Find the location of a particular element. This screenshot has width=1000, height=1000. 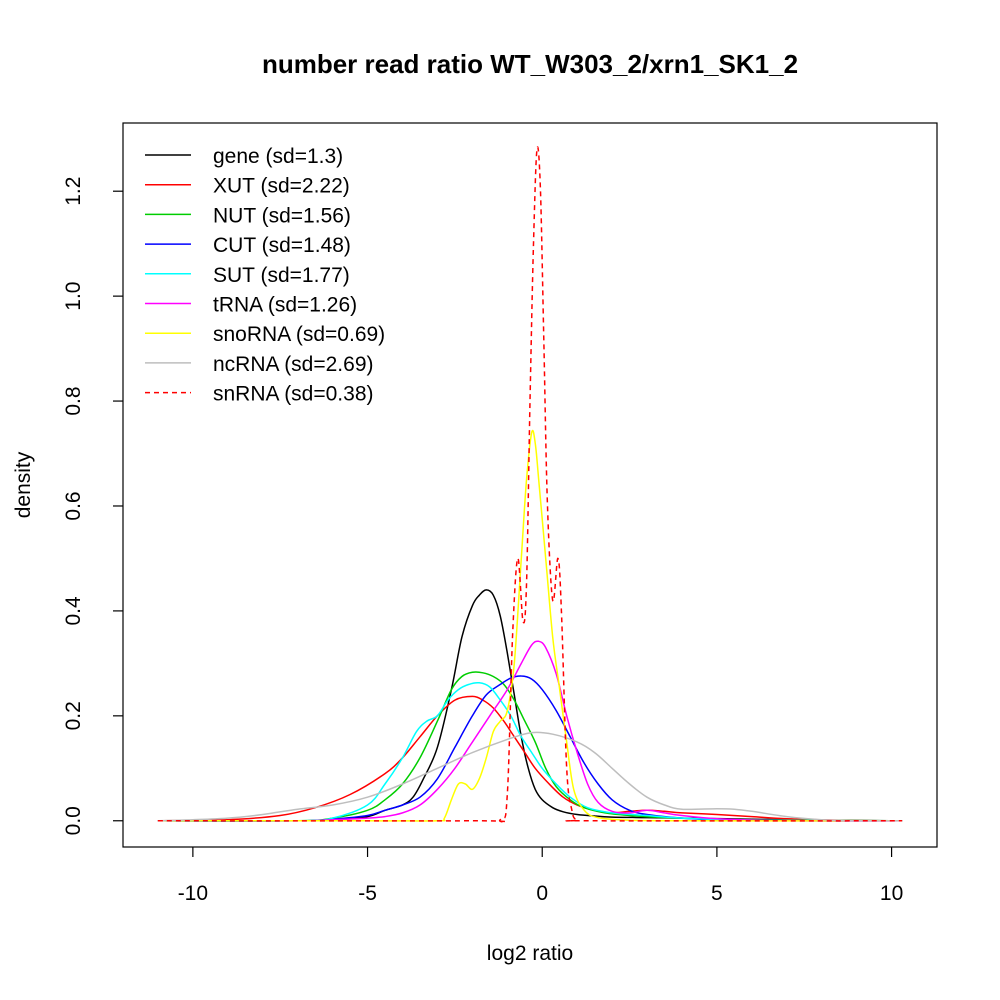

legend-label: XUT (sd=2.22) is located at coordinates (281, 186).